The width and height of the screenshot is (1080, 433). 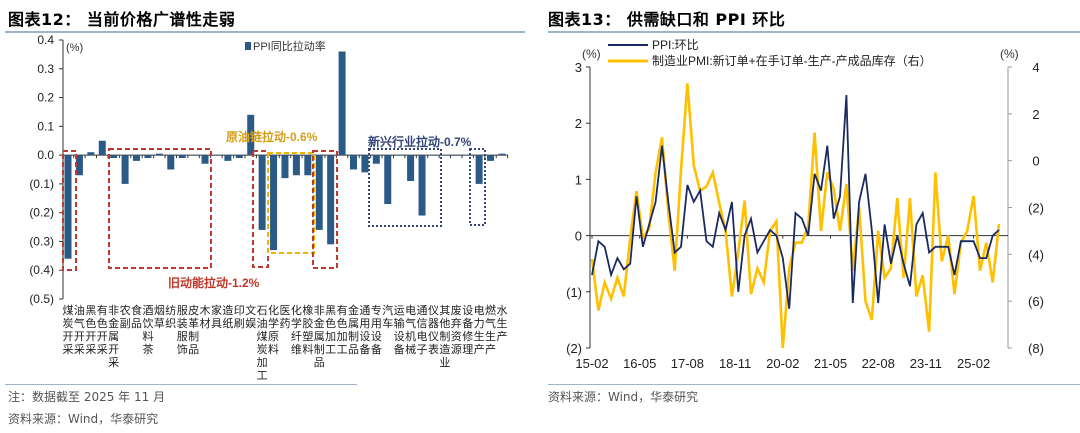 I want to click on x-tick-label: 皮革制品, so click(x=193, y=330).